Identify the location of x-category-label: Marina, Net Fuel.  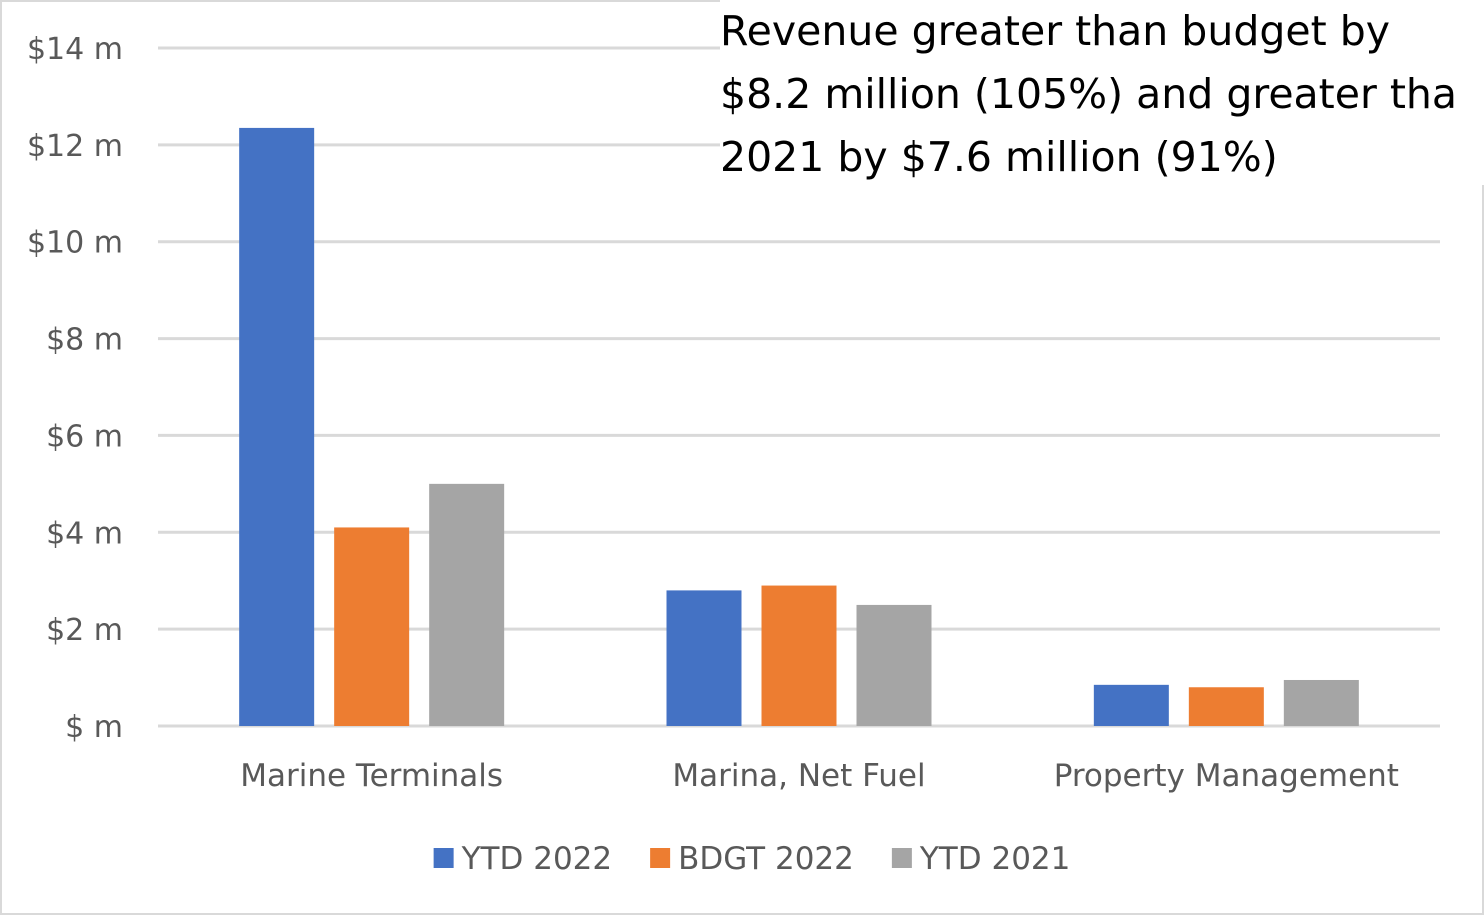
(798, 776).